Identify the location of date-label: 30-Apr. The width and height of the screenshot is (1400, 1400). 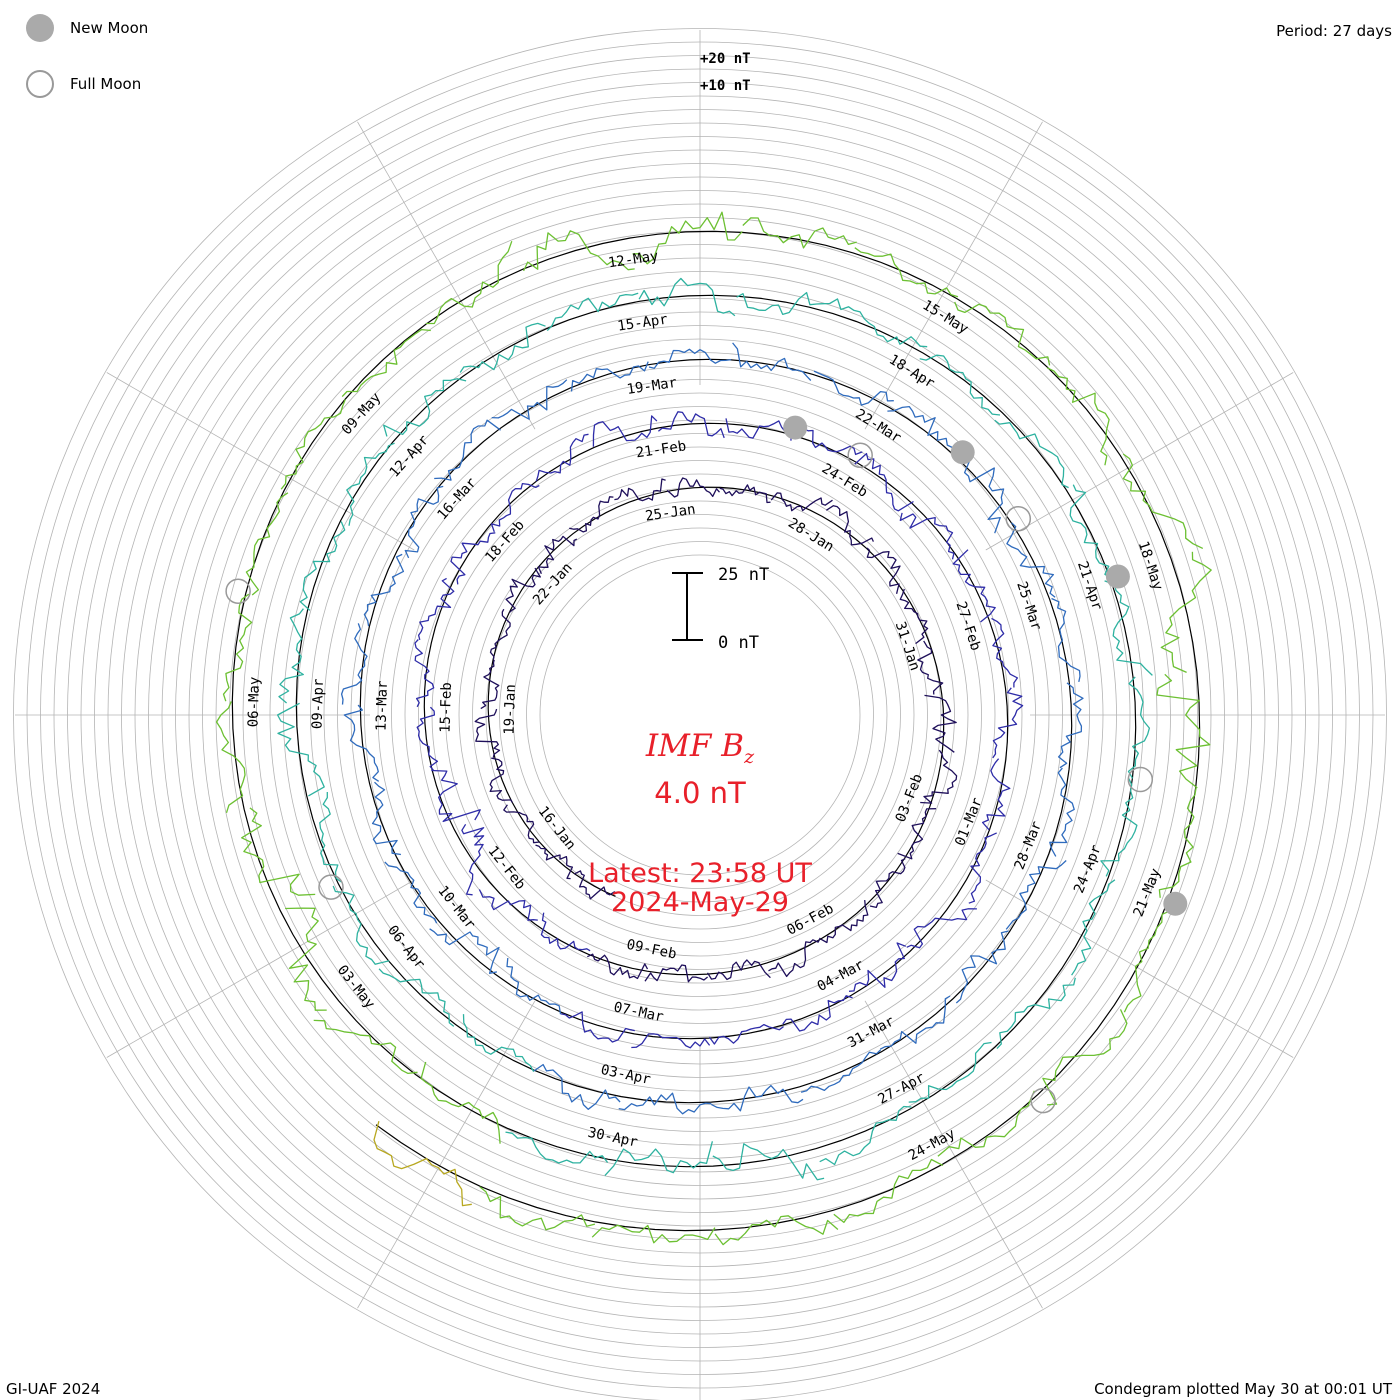
(612, 1138).